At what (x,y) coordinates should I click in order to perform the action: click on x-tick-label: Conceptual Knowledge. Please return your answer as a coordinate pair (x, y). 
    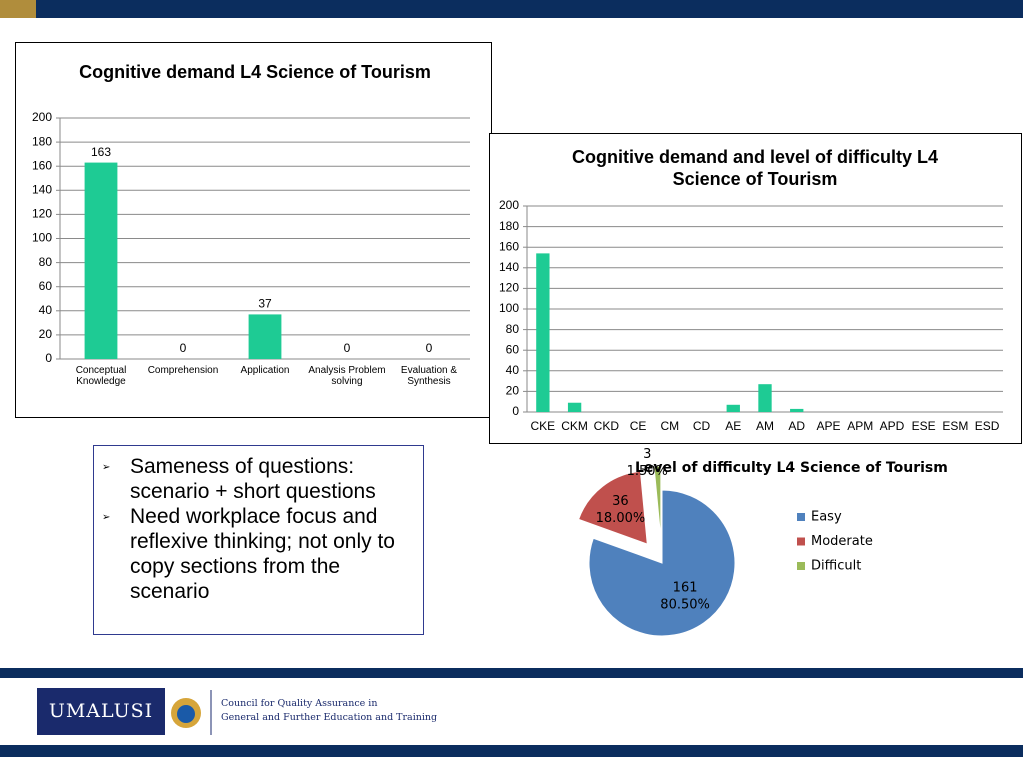
    Looking at the image, I should click on (101, 376).